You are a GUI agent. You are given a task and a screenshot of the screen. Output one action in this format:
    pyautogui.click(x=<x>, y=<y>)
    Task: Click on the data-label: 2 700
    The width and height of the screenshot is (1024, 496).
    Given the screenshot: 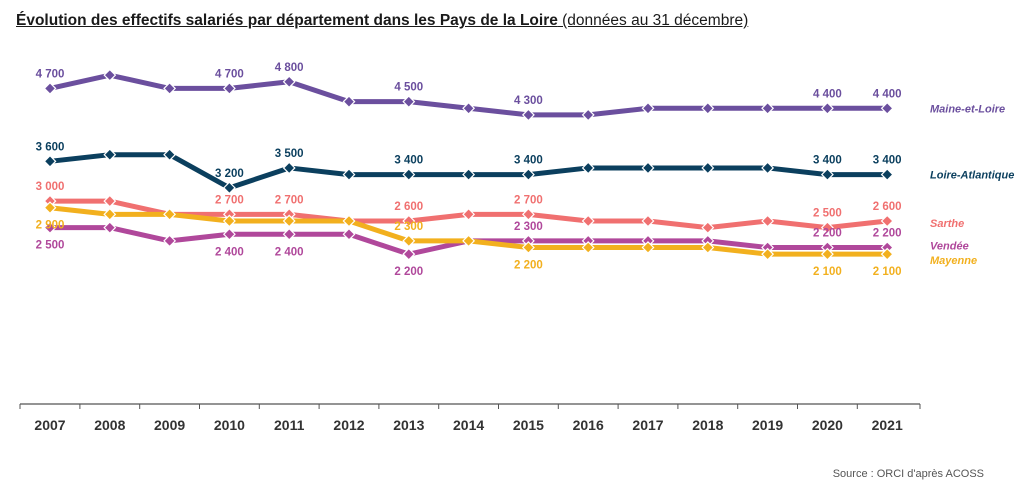 What is the action you would take?
    pyautogui.click(x=289, y=200)
    